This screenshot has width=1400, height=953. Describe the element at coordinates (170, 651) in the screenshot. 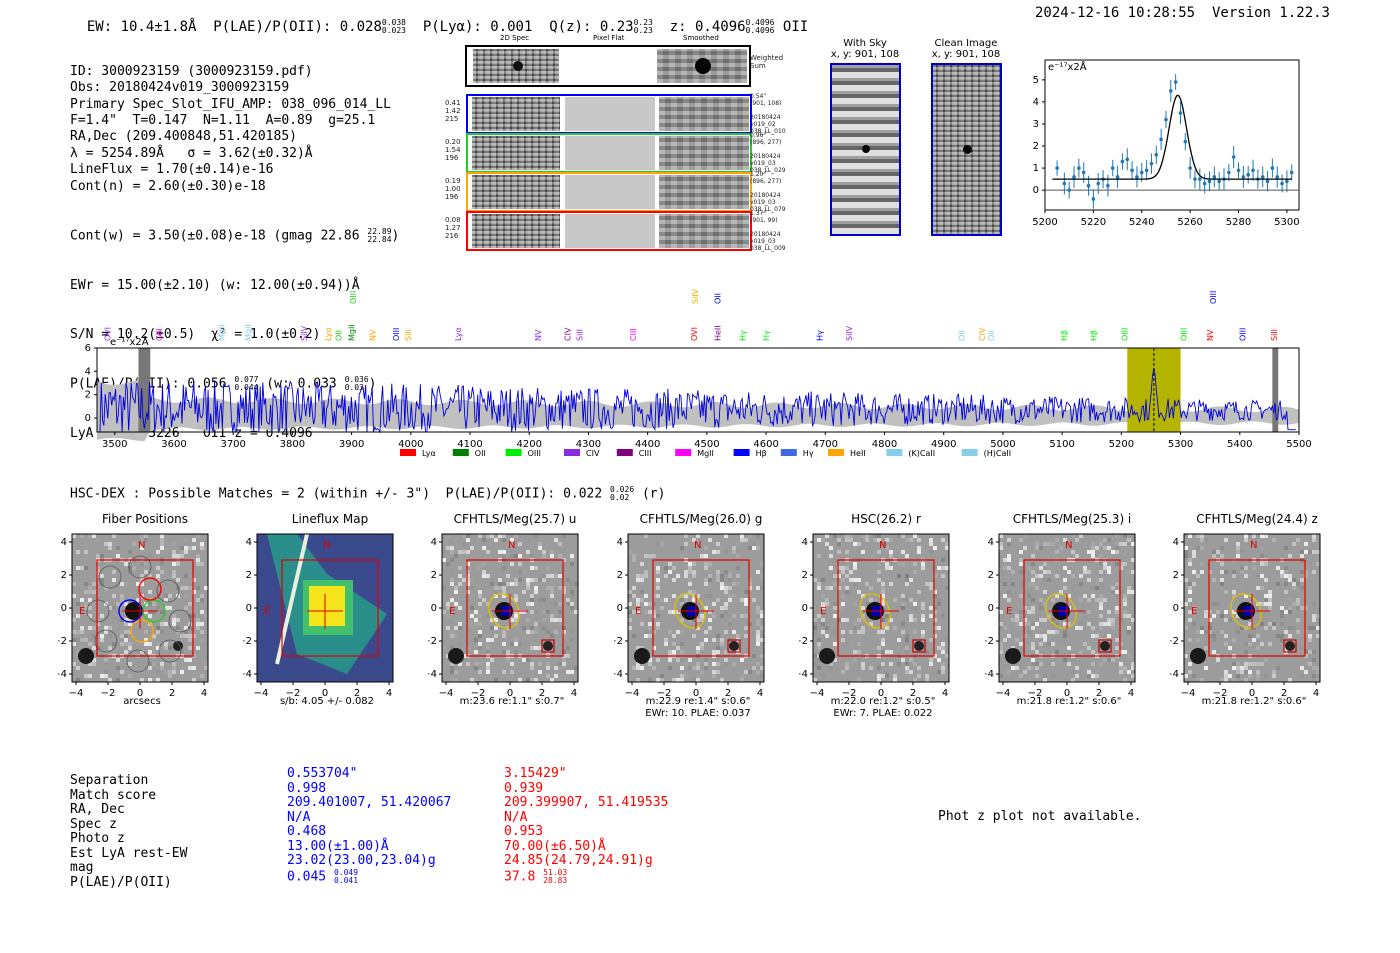

I see `fiber-circle` at that location.